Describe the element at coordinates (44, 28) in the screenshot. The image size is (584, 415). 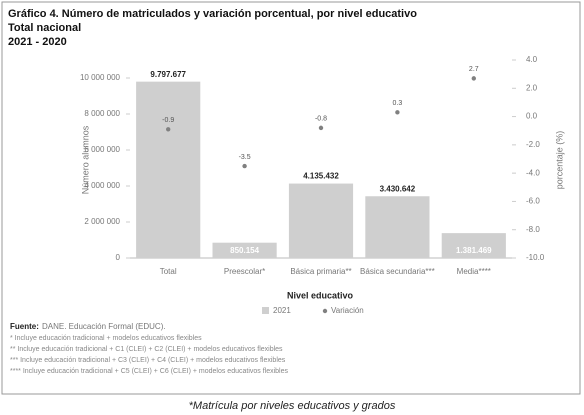
I see `subtitle: Total nacional` at that location.